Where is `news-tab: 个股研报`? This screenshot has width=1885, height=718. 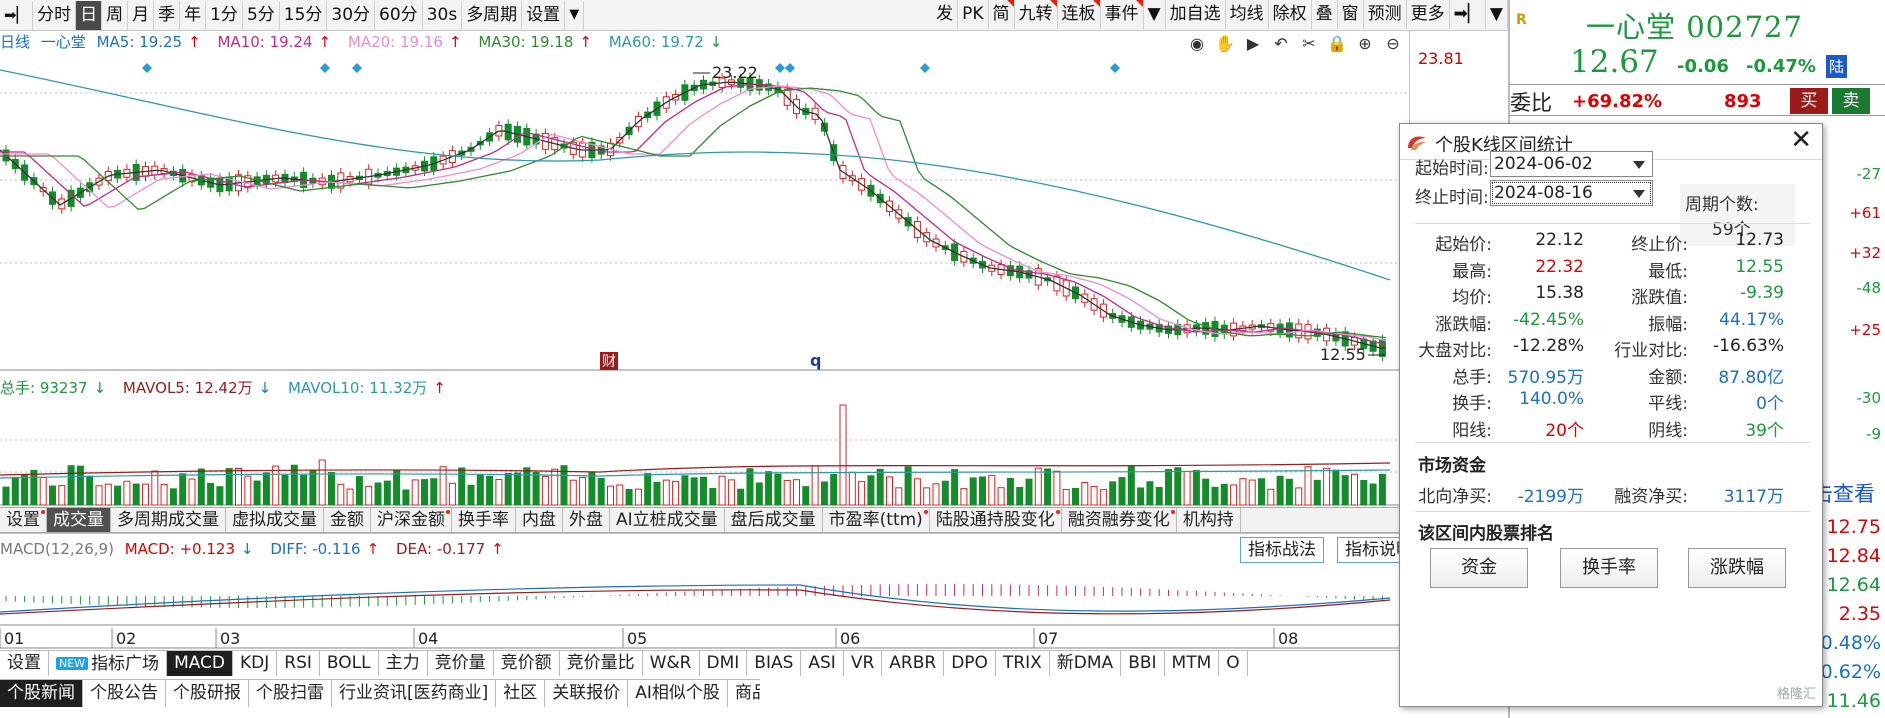 news-tab: 个股研报 is located at coordinates (207, 693).